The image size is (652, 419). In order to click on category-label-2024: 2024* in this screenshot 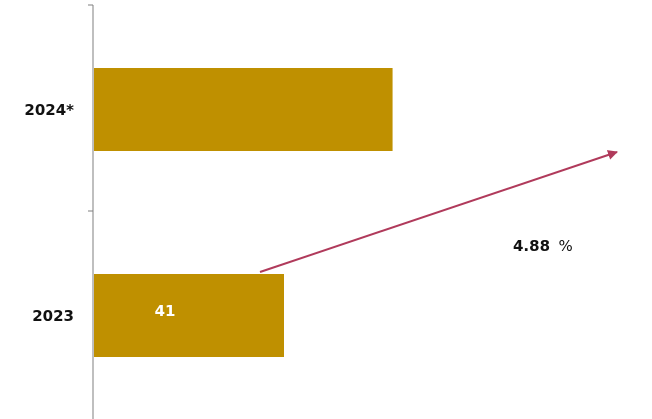, I will do `click(49, 110)`.